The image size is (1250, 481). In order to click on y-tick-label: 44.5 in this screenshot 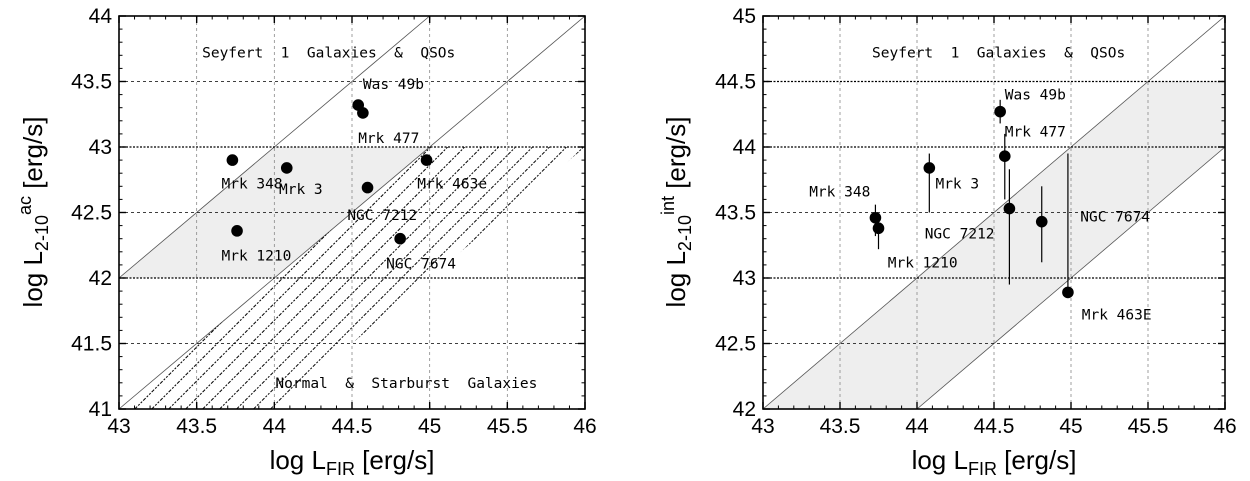, I will do `click(735, 82)`.